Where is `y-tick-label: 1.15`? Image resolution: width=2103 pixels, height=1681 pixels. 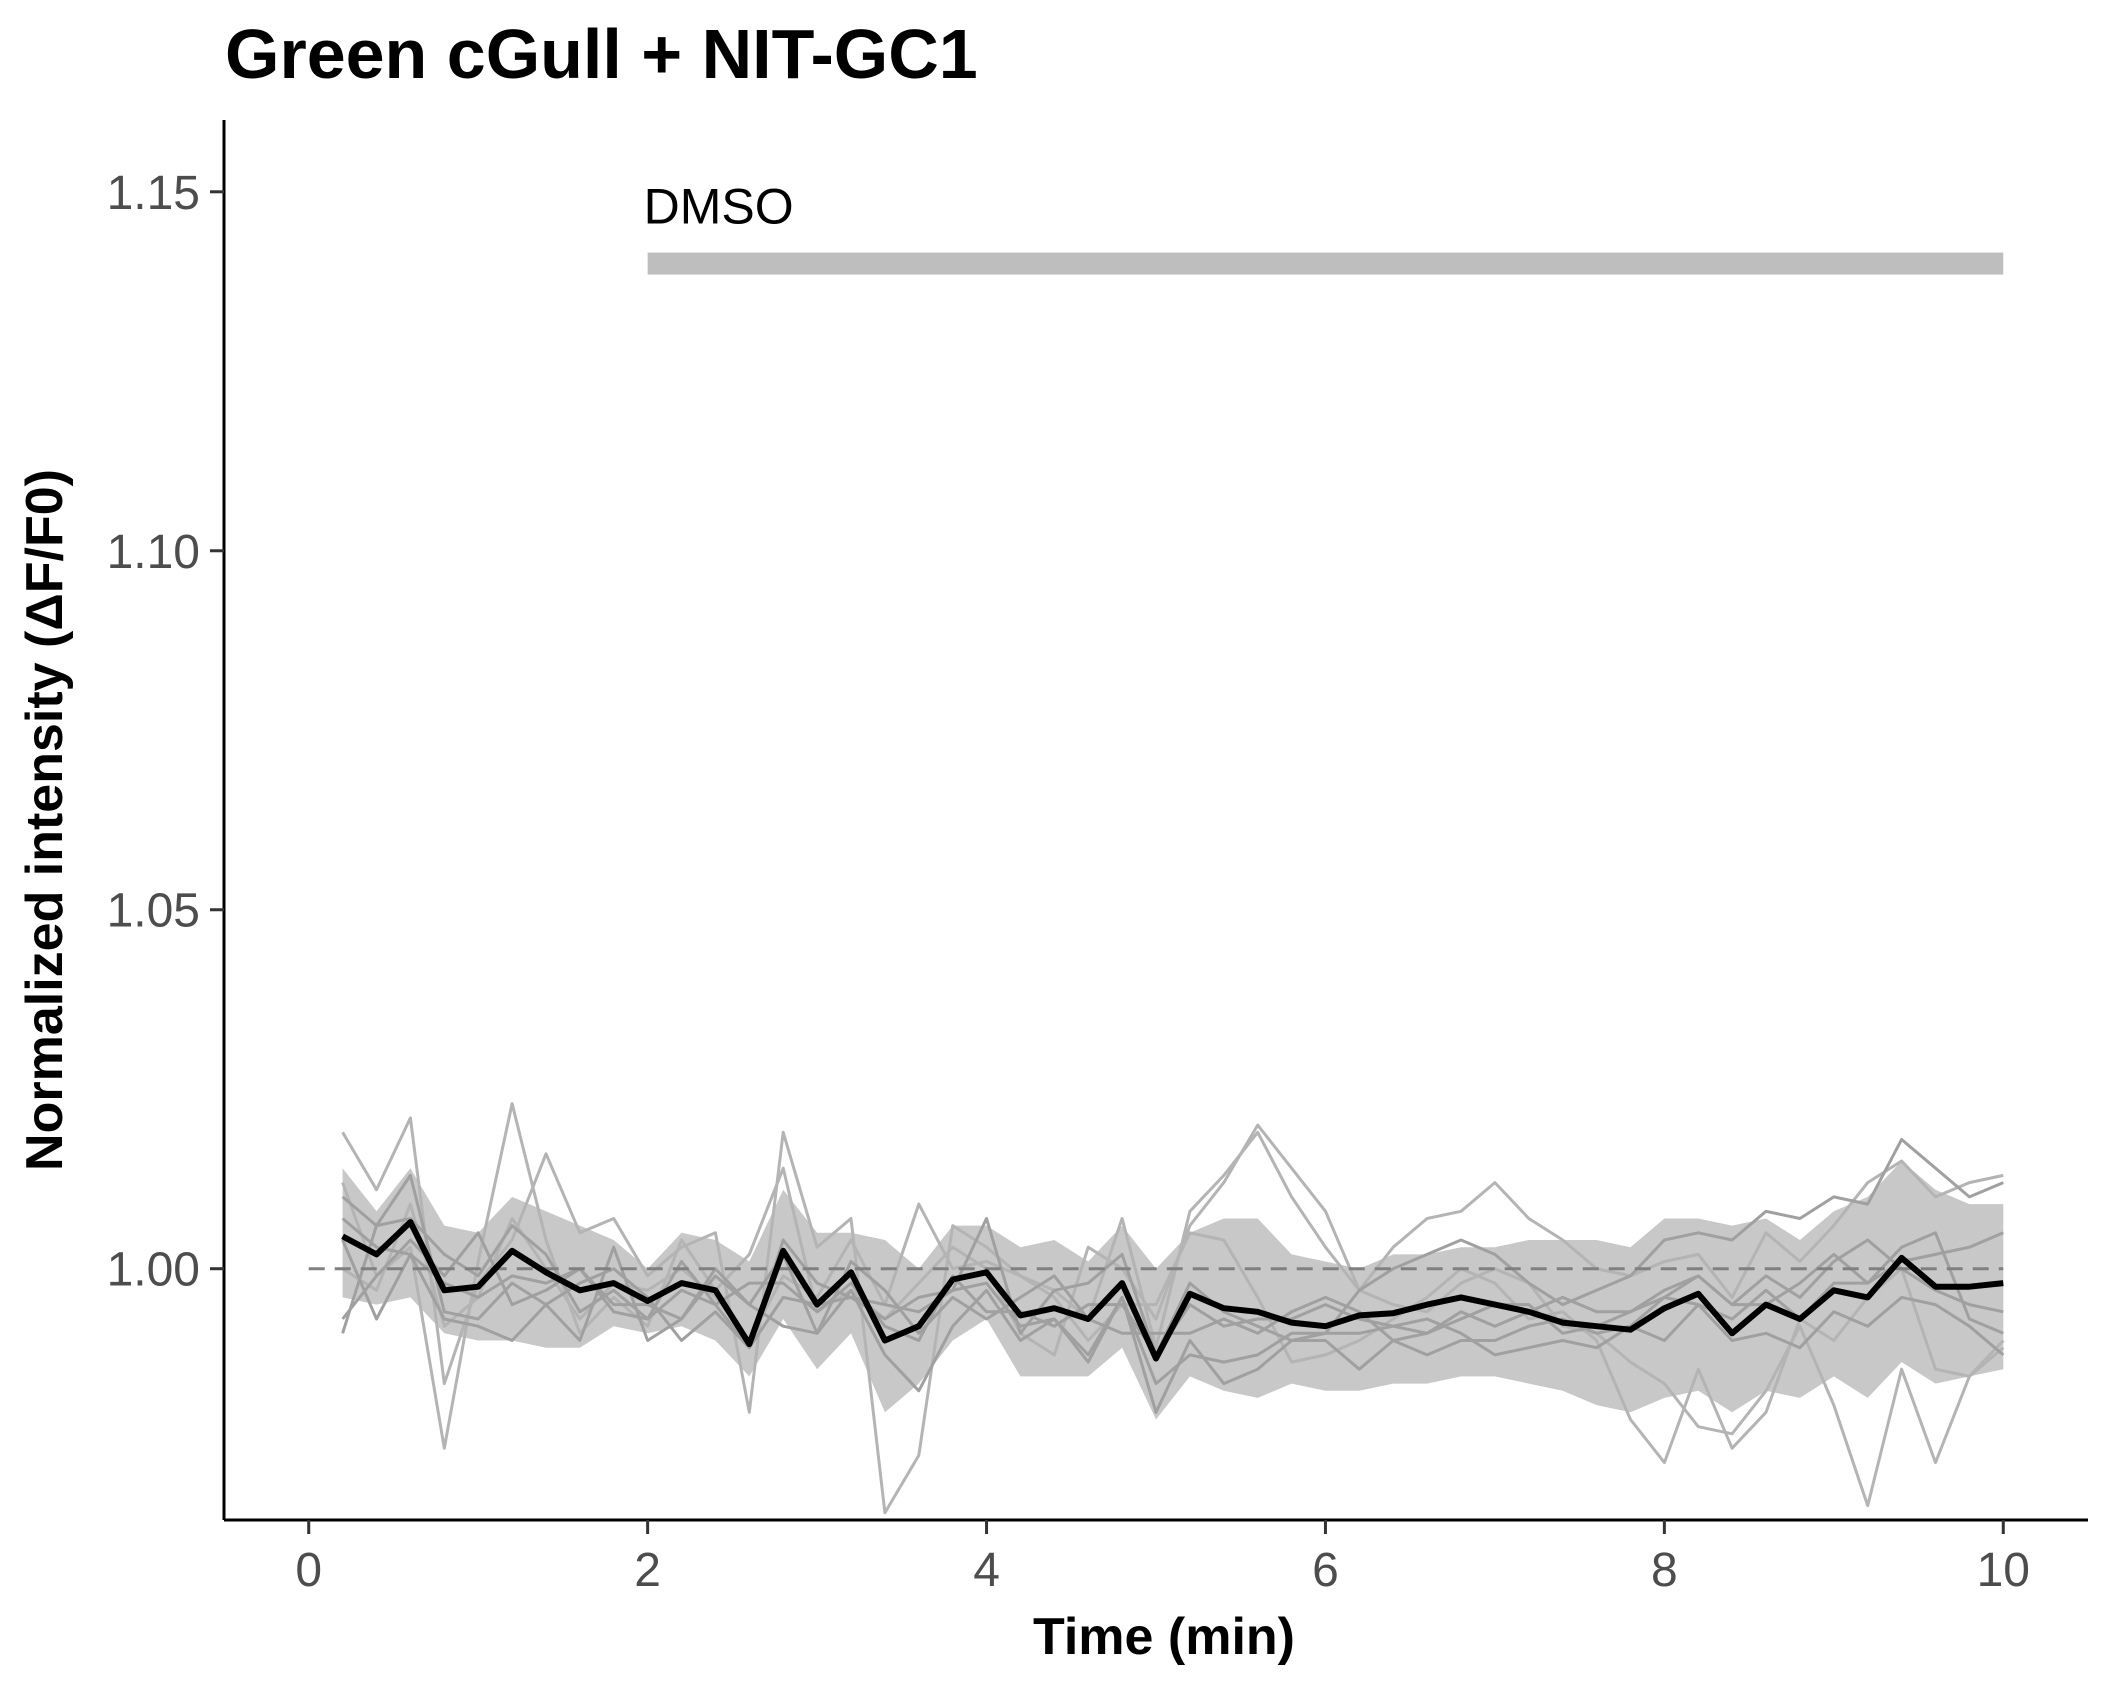 y-tick-label: 1.15 is located at coordinates (153, 193).